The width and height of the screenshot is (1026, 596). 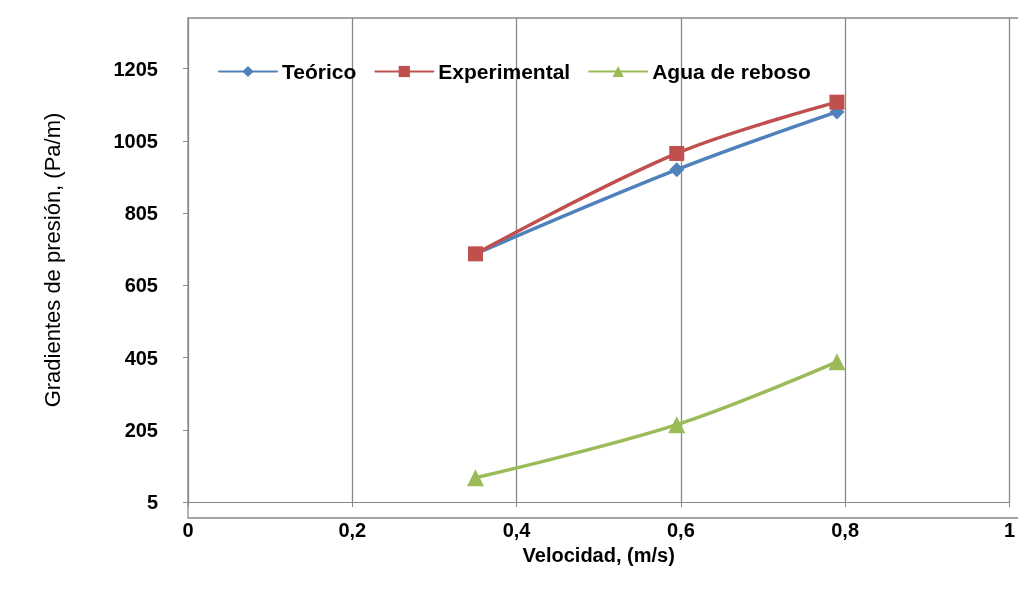 I want to click on x-tick-label: 0,2, so click(x=352, y=530).